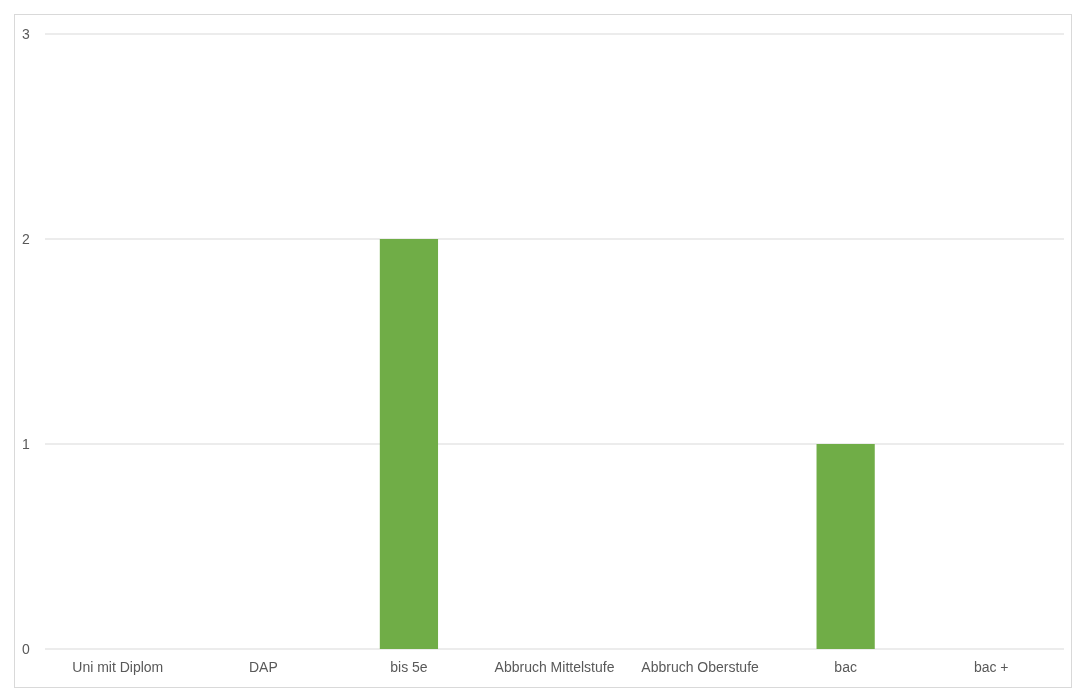 The width and height of the screenshot is (1072, 688). What do you see at coordinates (409, 667) in the screenshot?
I see `x-tick-label: bis 5e` at bounding box center [409, 667].